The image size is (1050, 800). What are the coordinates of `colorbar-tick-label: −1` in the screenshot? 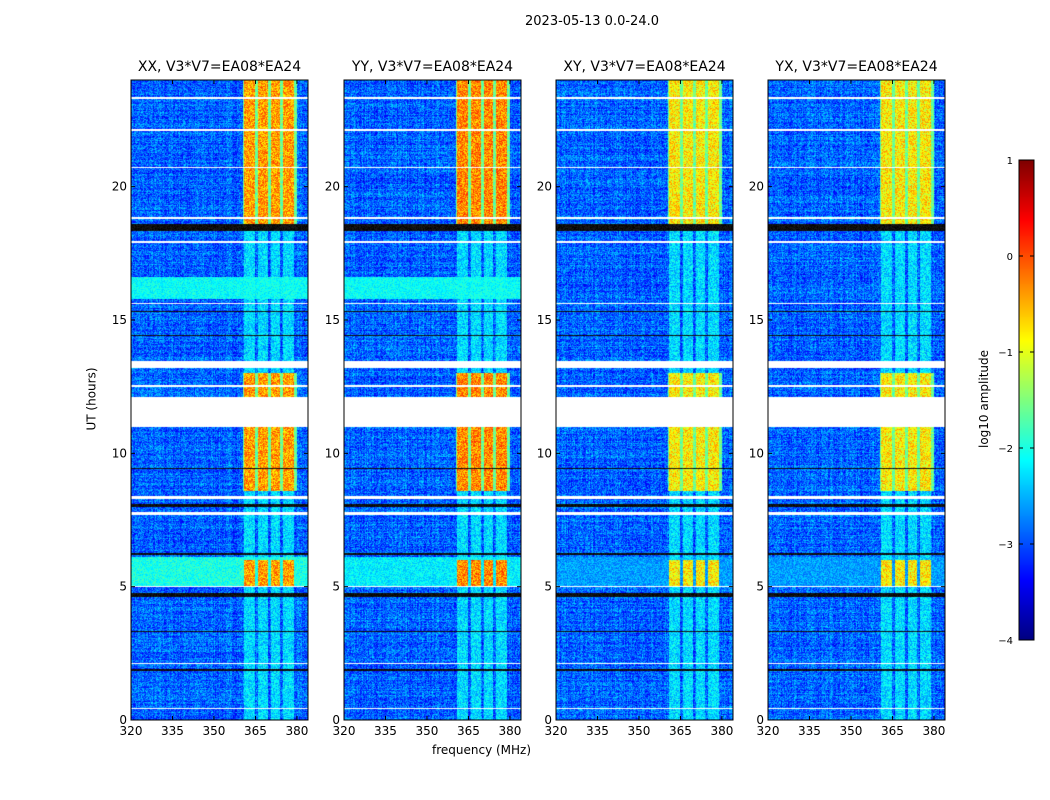 It's located at (1005, 353).